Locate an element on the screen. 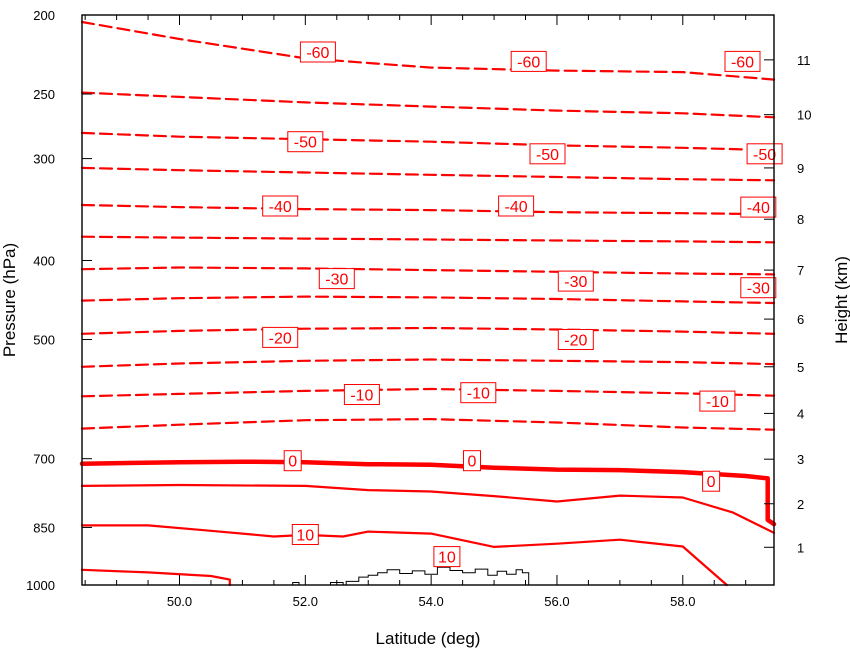  contour-label-text: -50 is located at coordinates (547, 155).